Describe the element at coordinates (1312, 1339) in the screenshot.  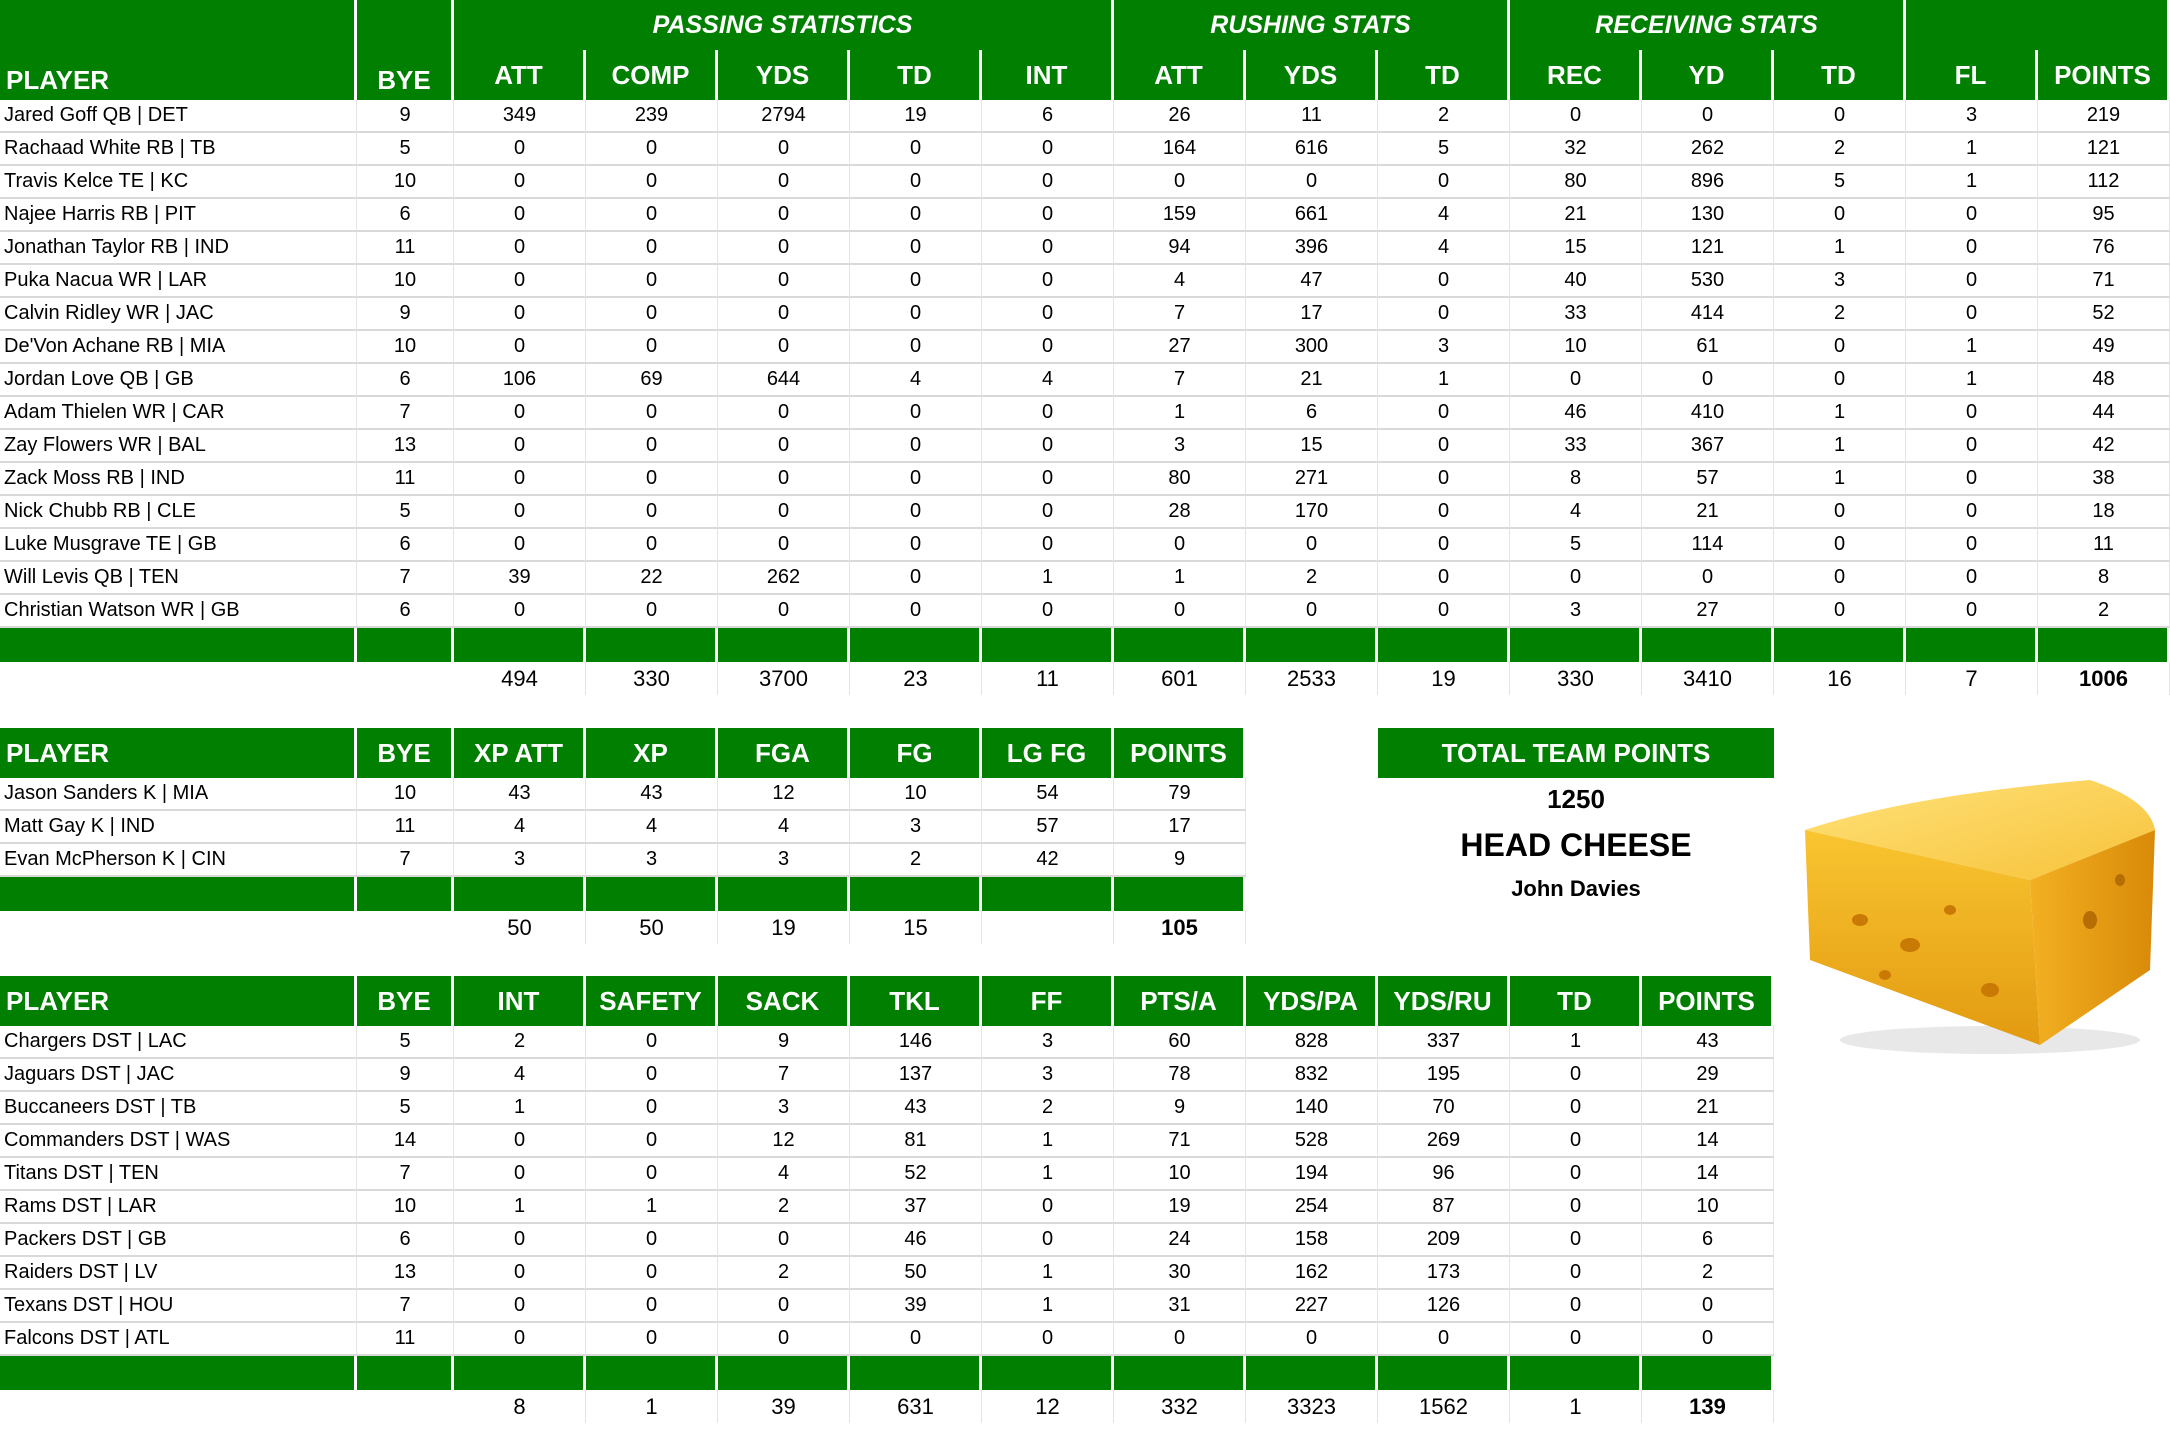
I see `stat-cell-yds-pa: 0` at that location.